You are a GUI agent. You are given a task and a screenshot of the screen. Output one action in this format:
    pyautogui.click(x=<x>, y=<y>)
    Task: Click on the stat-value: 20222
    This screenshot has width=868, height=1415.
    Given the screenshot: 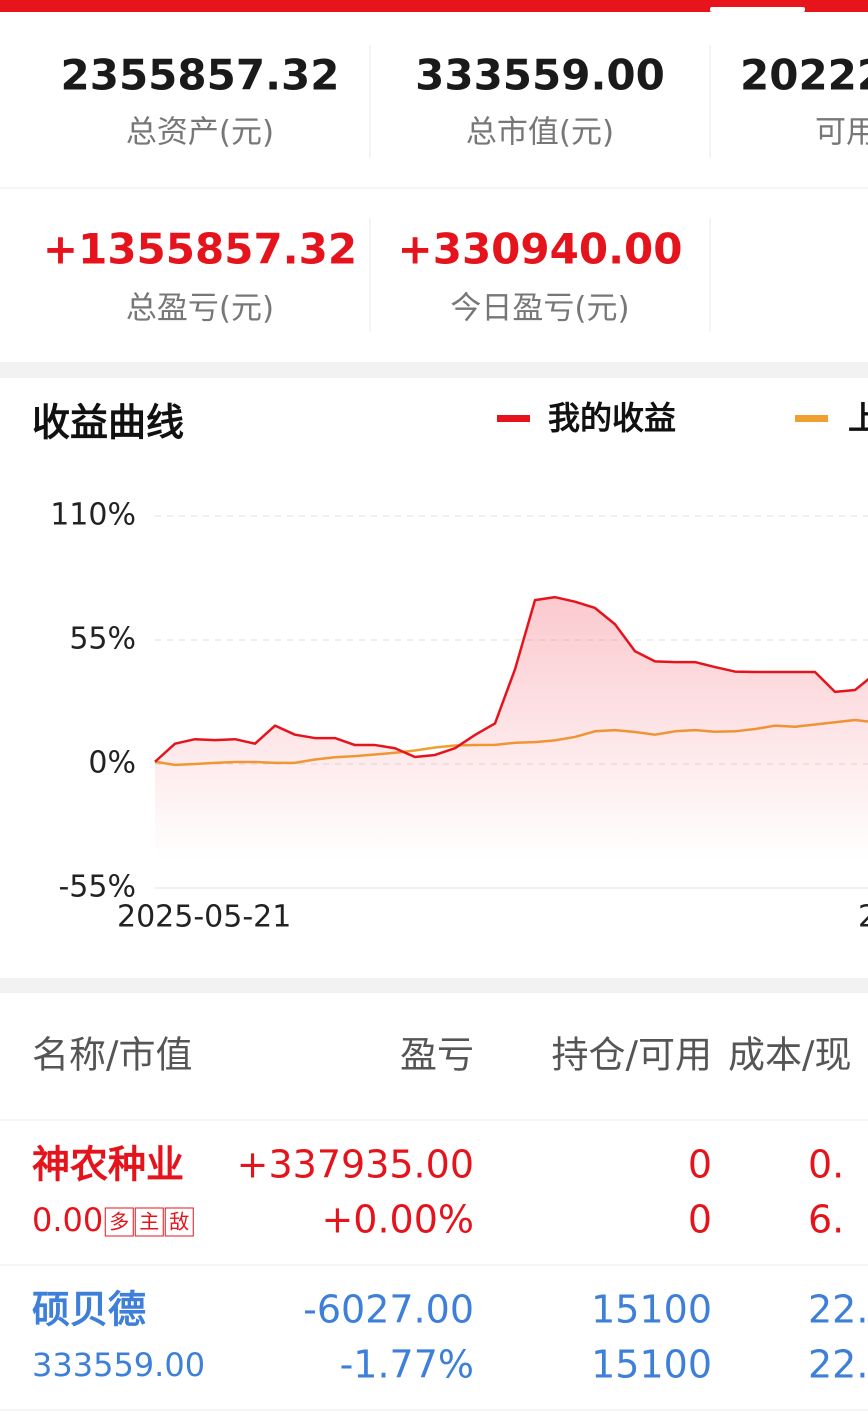 What is the action you would take?
    pyautogui.click(x=804, y=75)
    